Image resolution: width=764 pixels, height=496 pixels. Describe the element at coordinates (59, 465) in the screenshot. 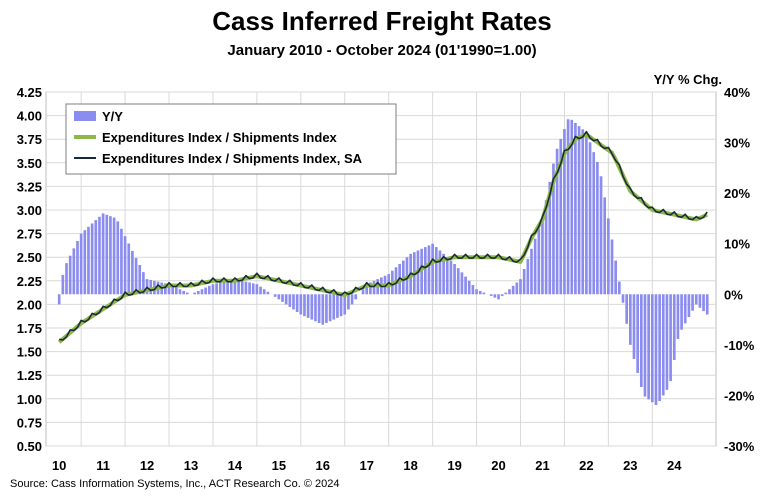

I see `x-tick-label: 10` at that location.